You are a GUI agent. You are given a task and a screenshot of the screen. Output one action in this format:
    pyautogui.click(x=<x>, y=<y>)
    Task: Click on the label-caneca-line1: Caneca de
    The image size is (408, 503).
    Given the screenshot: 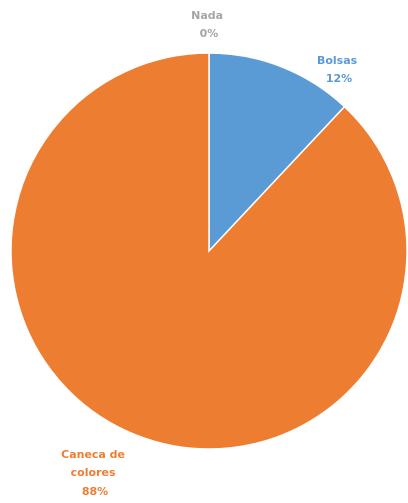 What is the action you would take?
    pyautogui.click(x=93, y=454)
    